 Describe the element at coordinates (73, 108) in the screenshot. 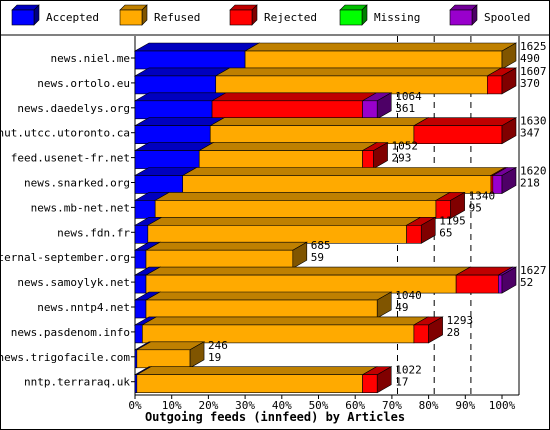

I see `row-label-news-daedelys-org: news.daedelys.org` at that location.